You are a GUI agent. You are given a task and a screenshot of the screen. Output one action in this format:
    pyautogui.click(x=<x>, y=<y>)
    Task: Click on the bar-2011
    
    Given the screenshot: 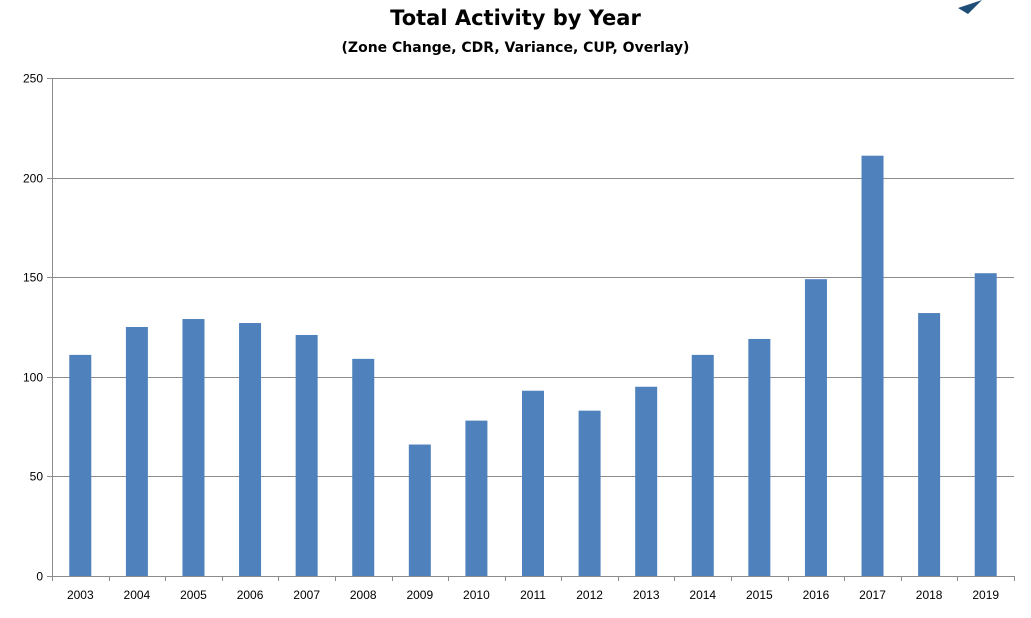 What is the action you would take?
    pyautogui.click(x=533, y=483)
    